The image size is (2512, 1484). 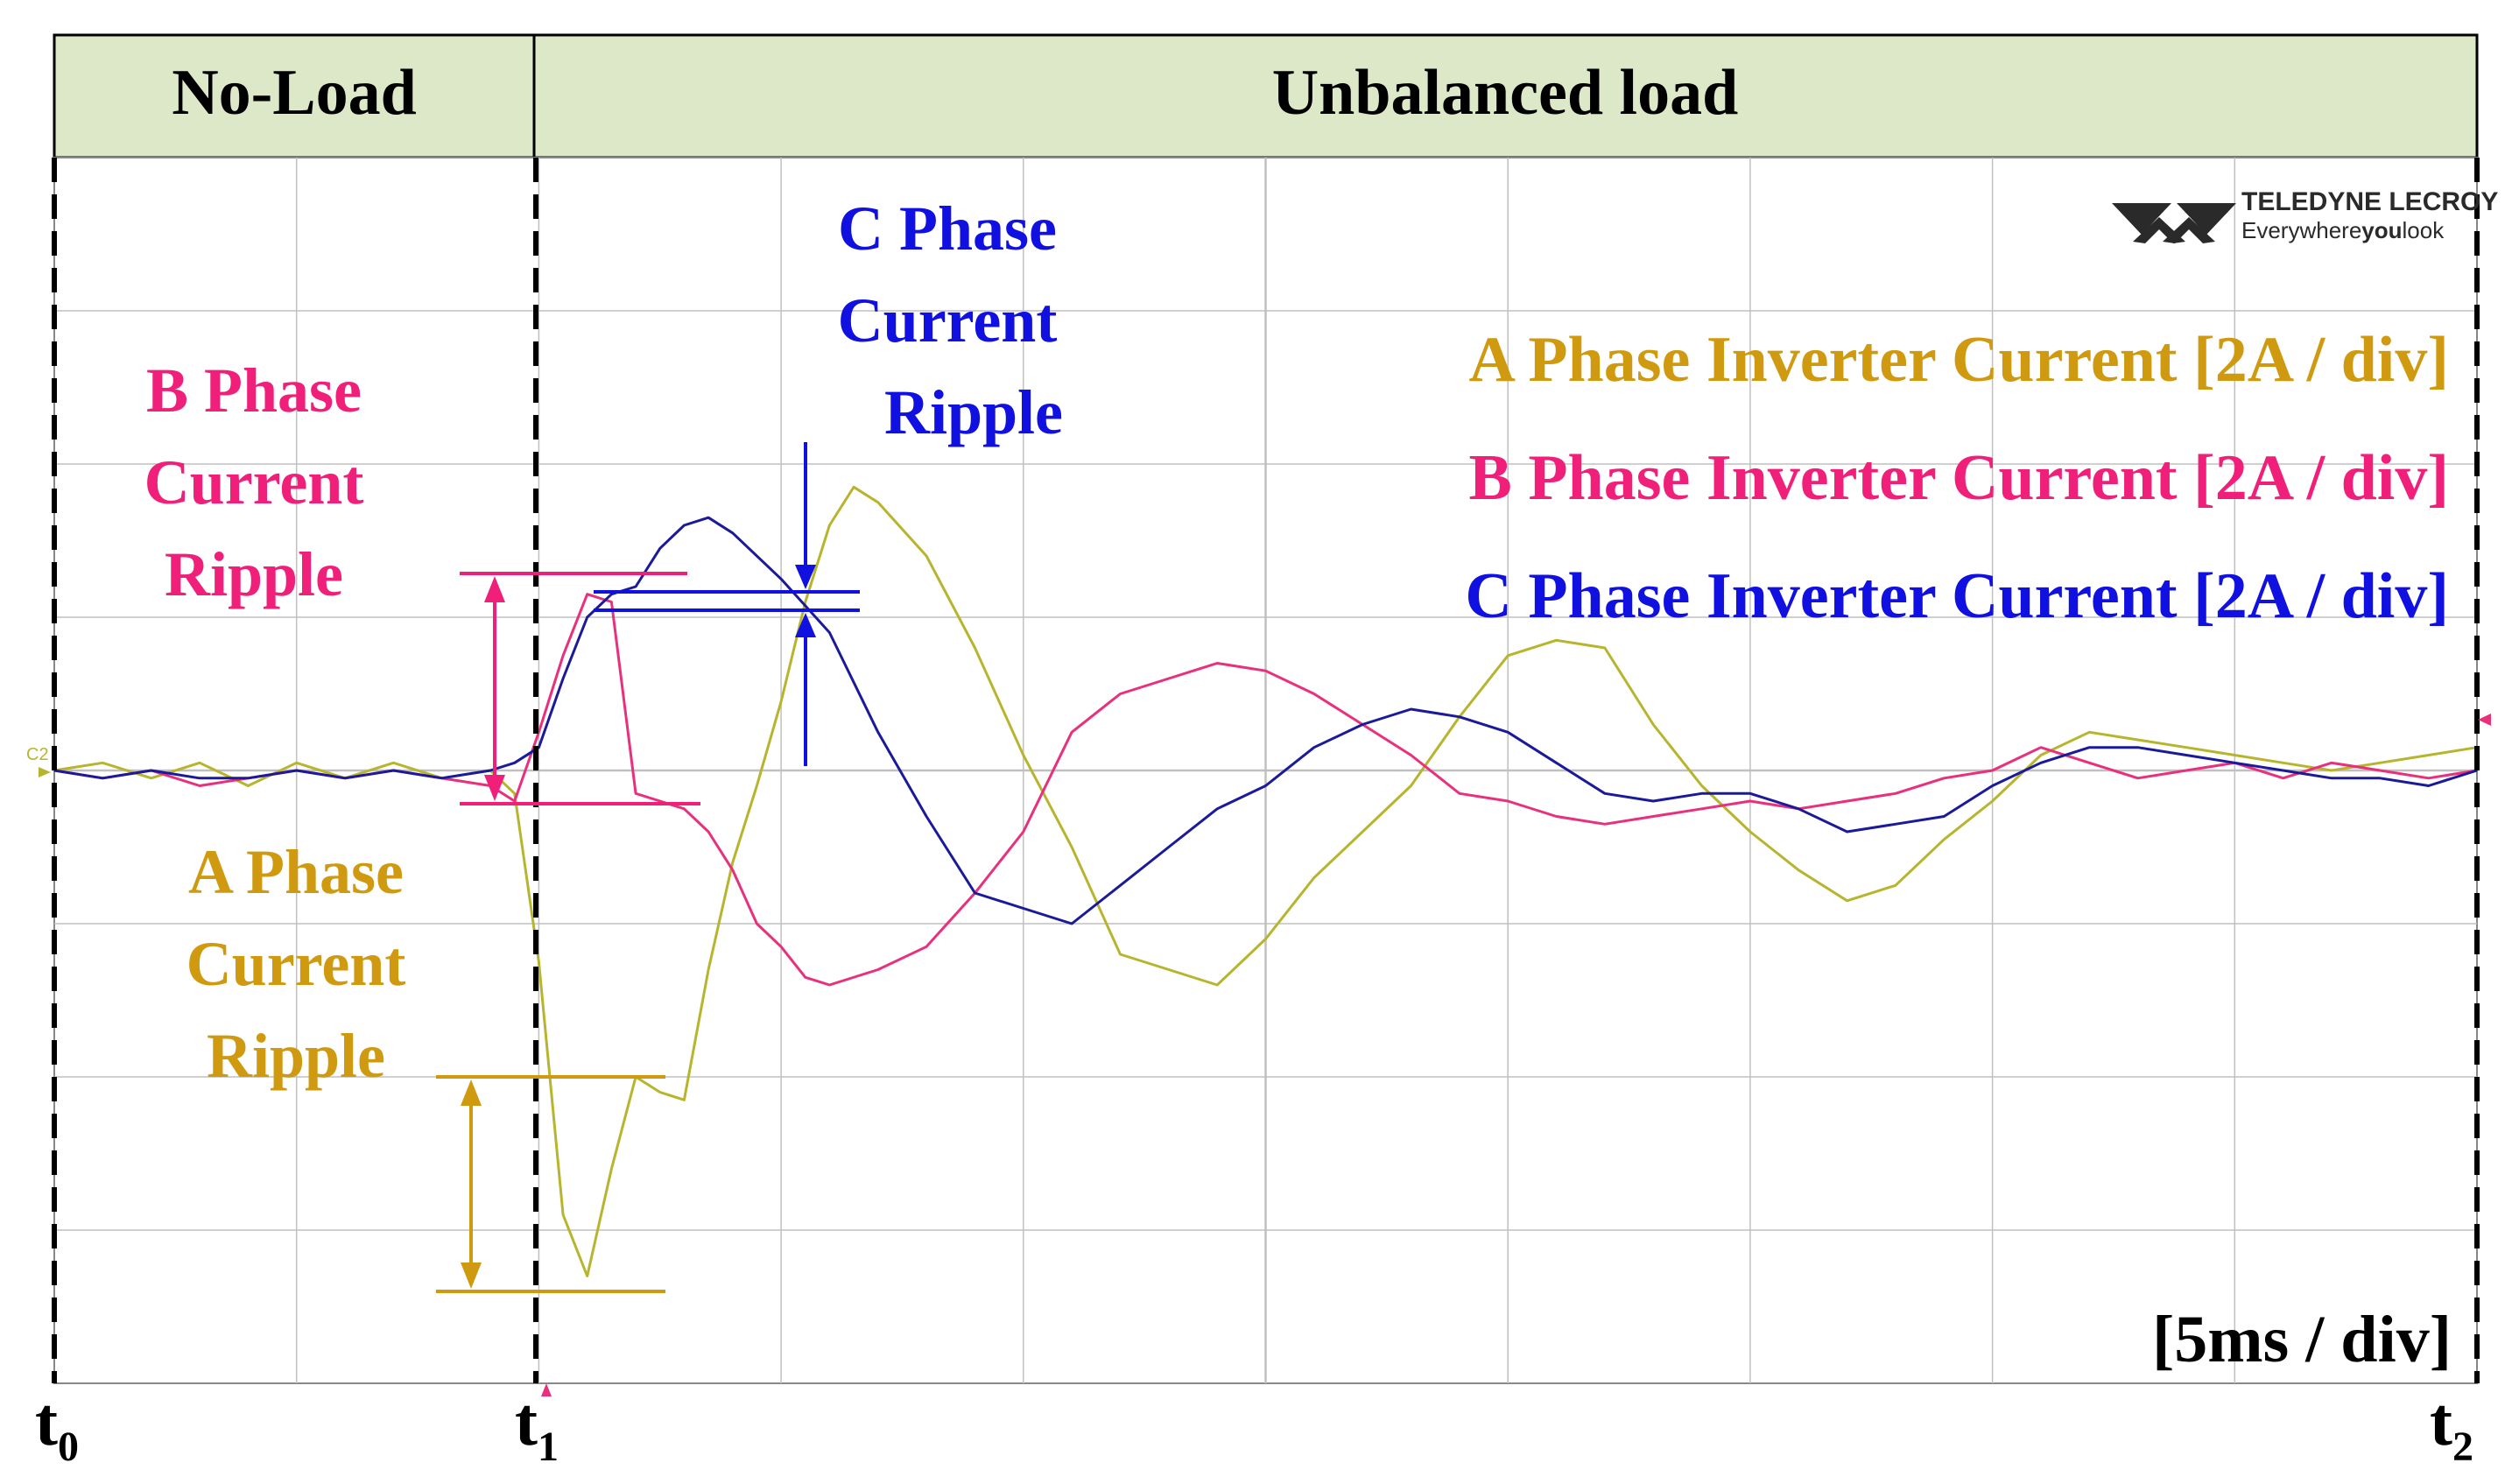 What do you see at coordinates (295, 93) in the screenshot?
I see `header-no-load: No-Load` at bounding box center [295, 93].